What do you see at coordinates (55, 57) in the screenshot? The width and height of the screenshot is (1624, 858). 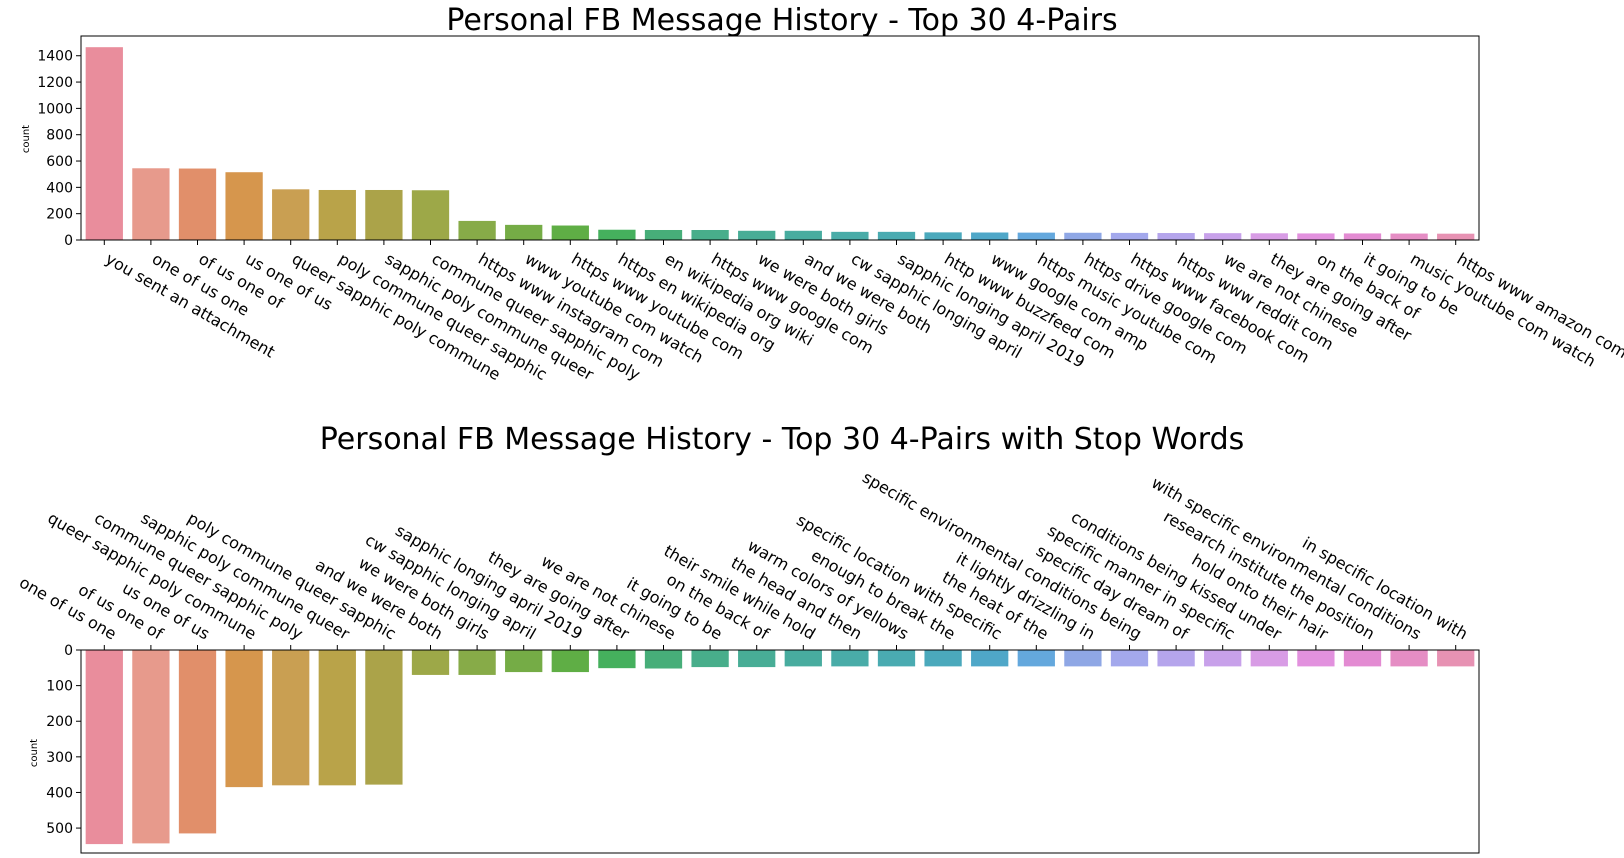 I see `y-tick-label: 1400` at bounding box center [55, 57].